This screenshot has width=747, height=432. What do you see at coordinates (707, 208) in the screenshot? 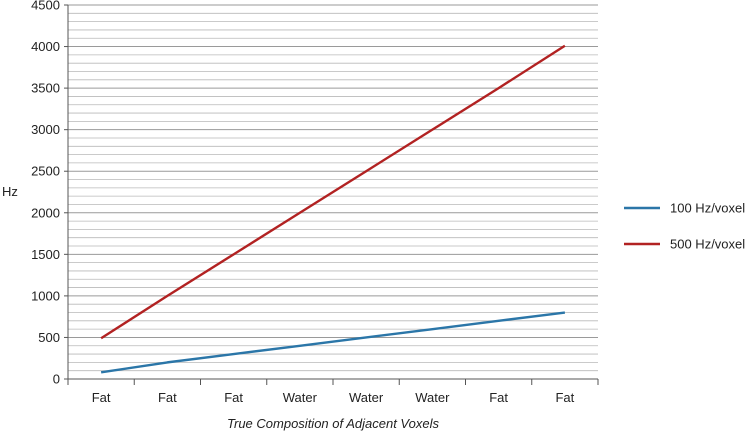
I see `legend-label: 100 Hz/voxel` at bounding box center [707, 208].